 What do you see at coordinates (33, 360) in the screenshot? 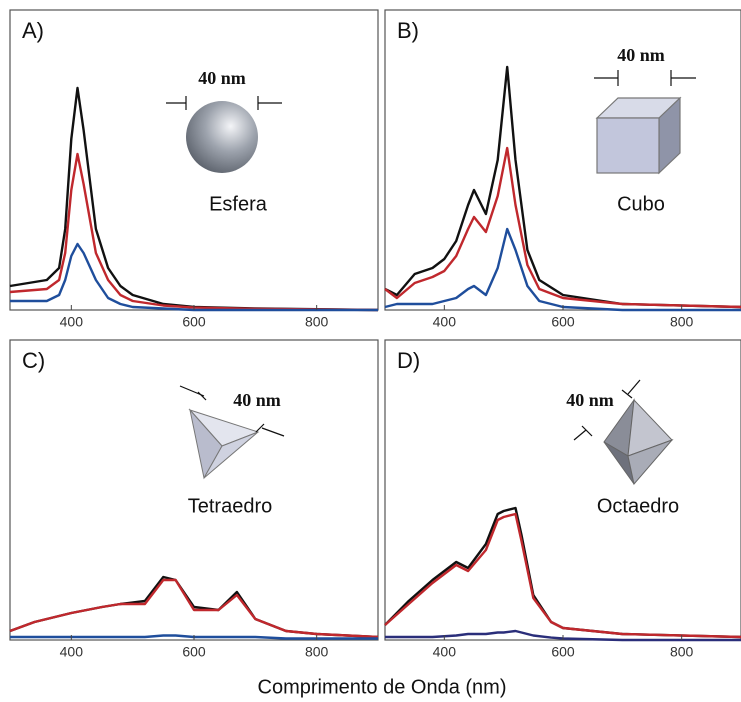
I see `panel-label: C)` at bounding box center [33, 360].